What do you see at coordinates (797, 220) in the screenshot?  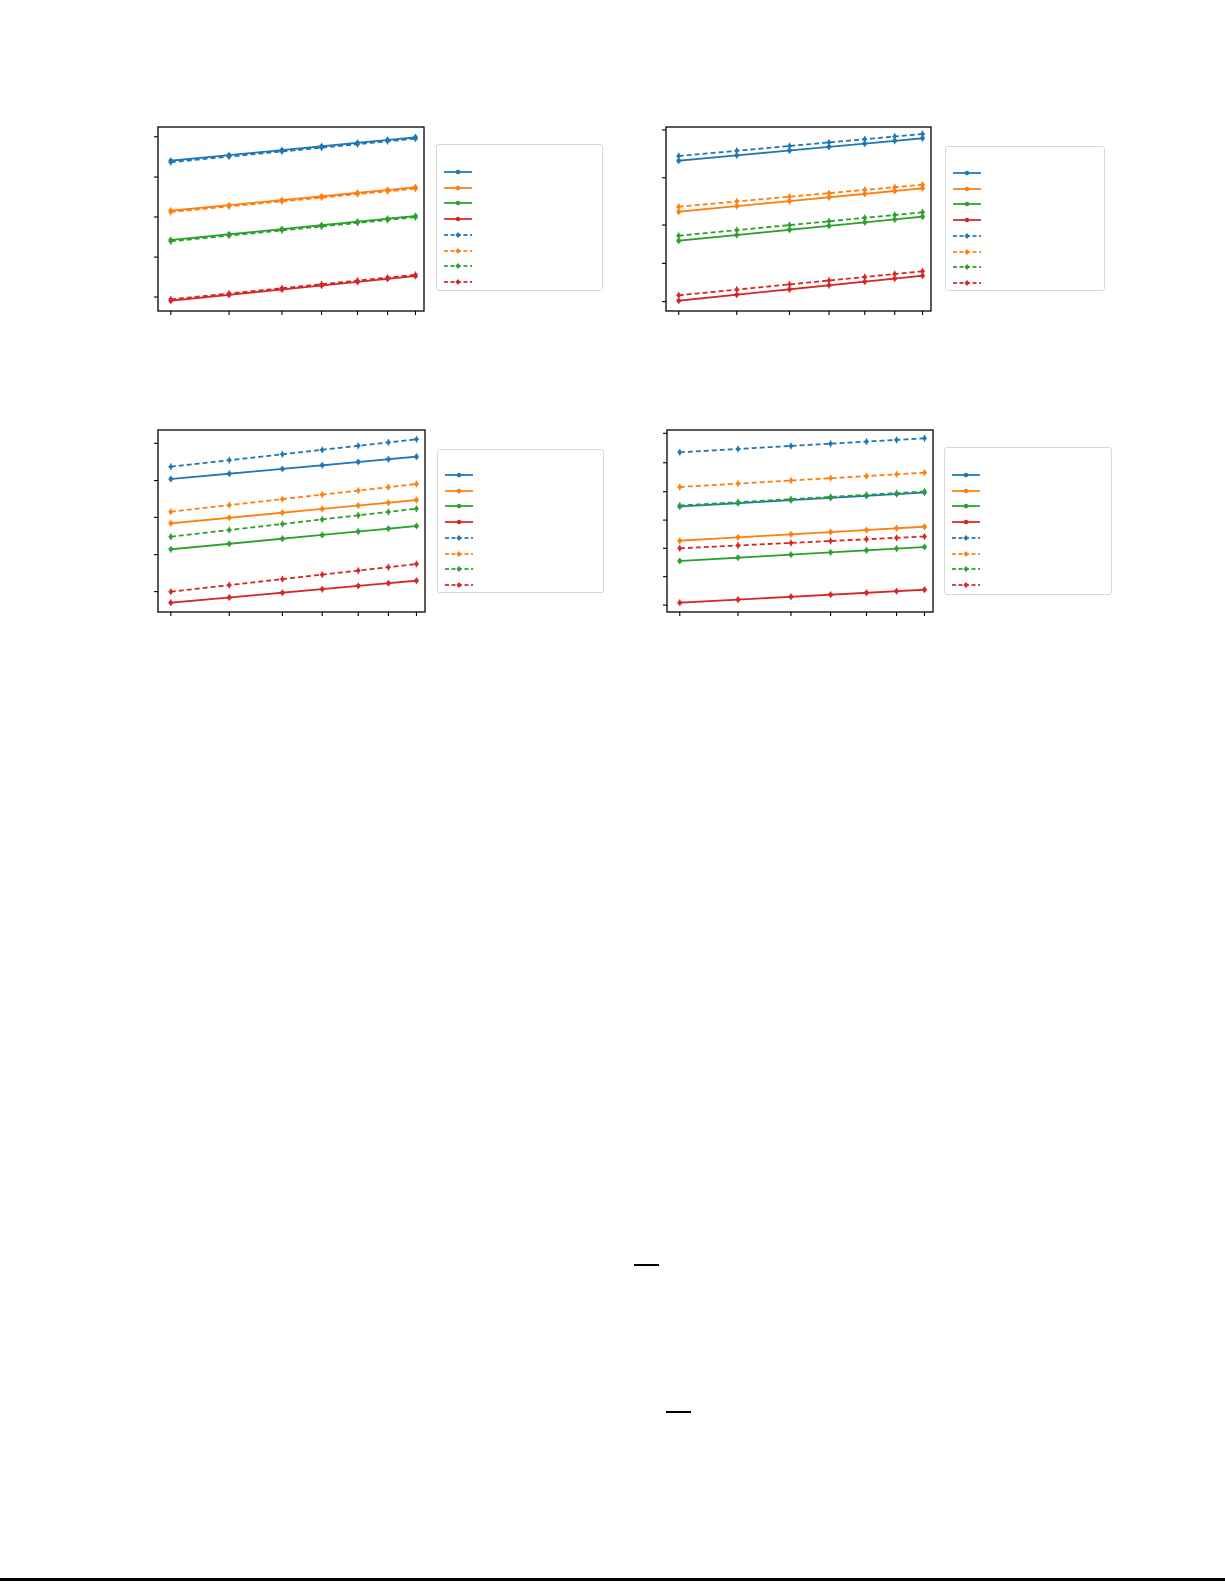 I see `plot-area-top-right` at bounding box center [797, 220].